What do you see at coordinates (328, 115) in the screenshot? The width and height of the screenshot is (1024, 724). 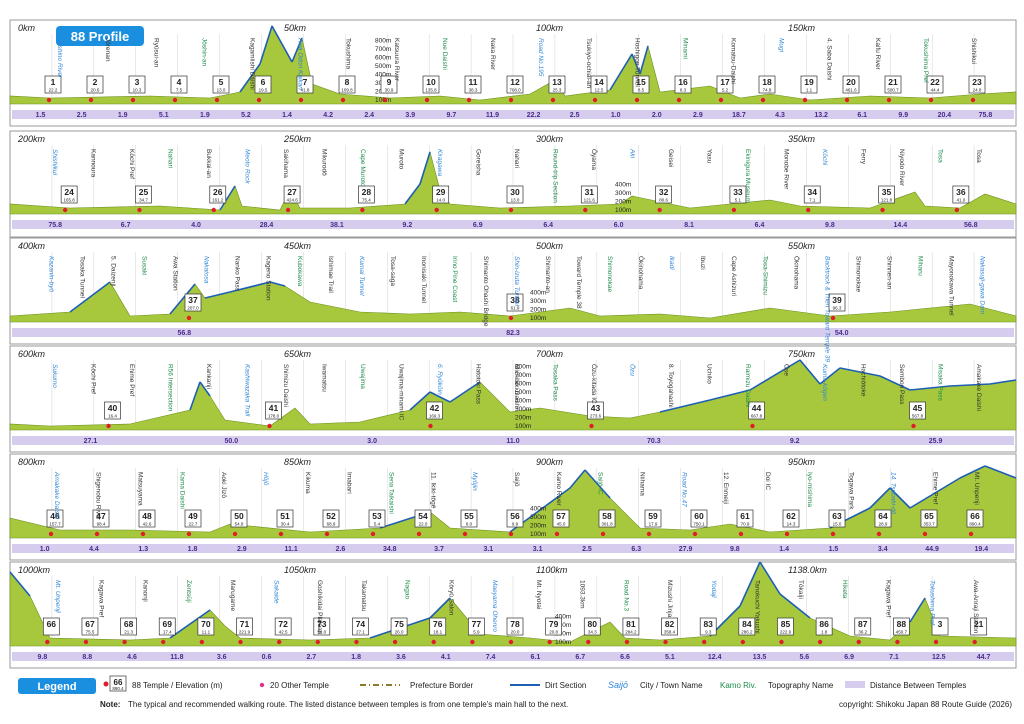 I see `distance-value: 4.2` at bounding box center [328, 115].